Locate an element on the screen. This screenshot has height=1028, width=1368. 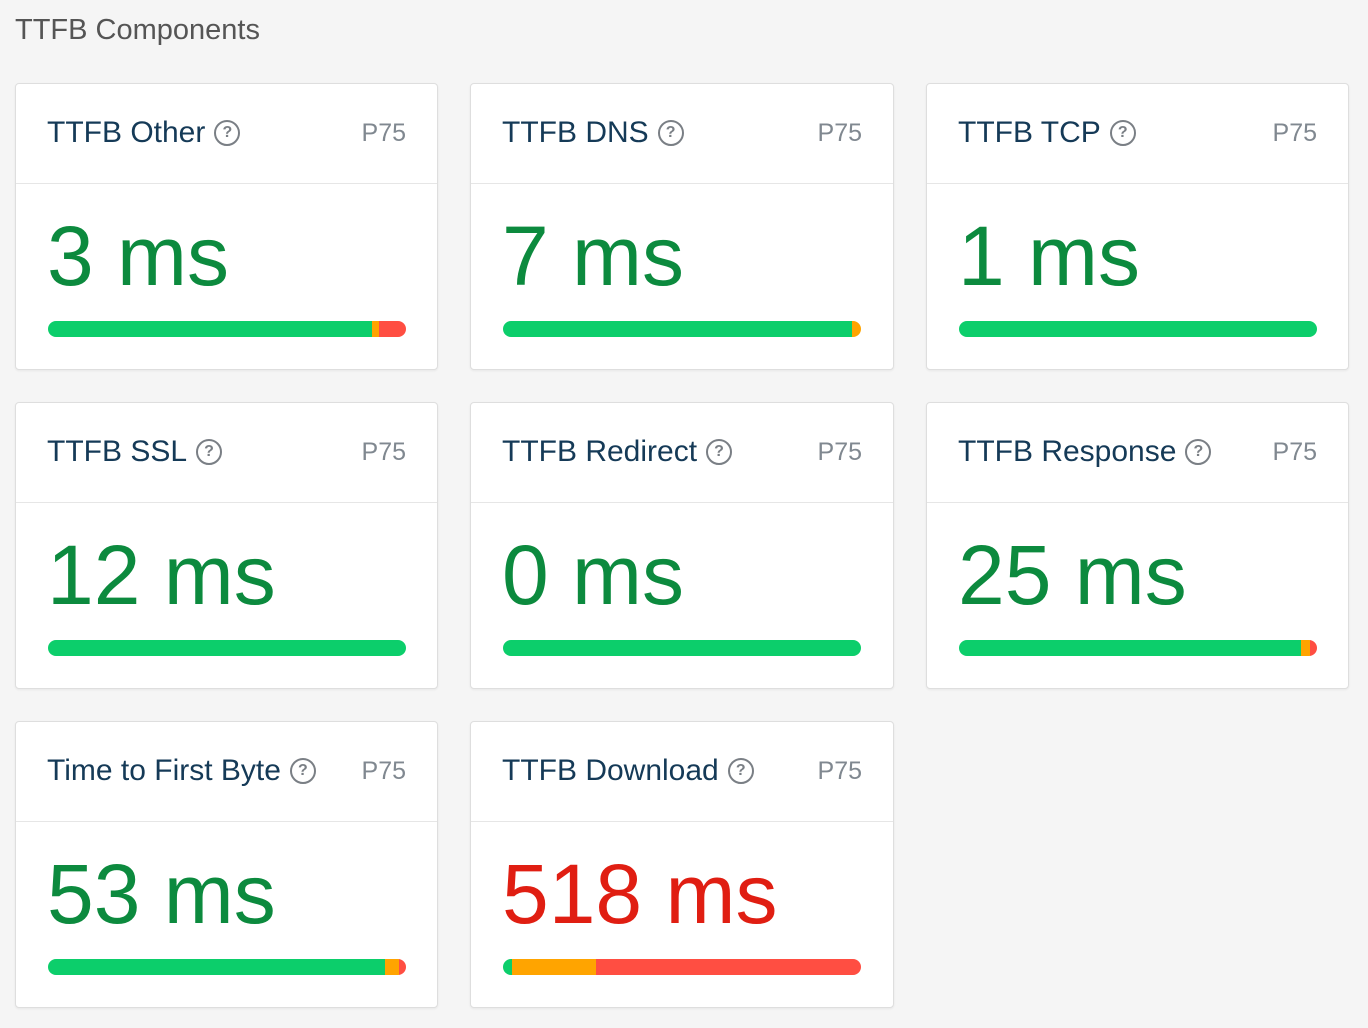
metric-value: 12 ms is located at coordinates (161, 575).